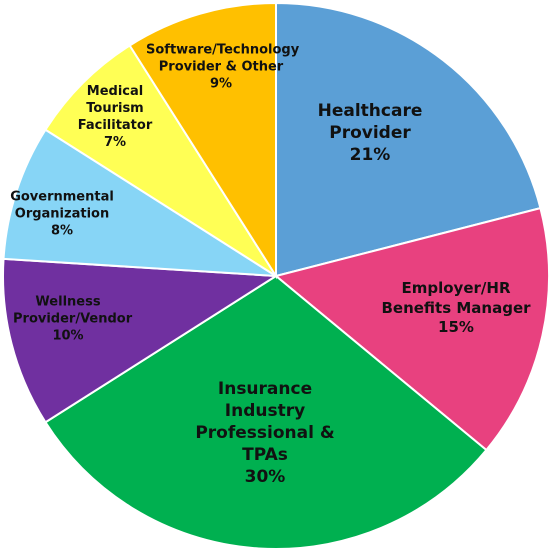 The image size is (553, 553). I want to click on category-label: Wellness Provider/Vendor, so click(73, 310).